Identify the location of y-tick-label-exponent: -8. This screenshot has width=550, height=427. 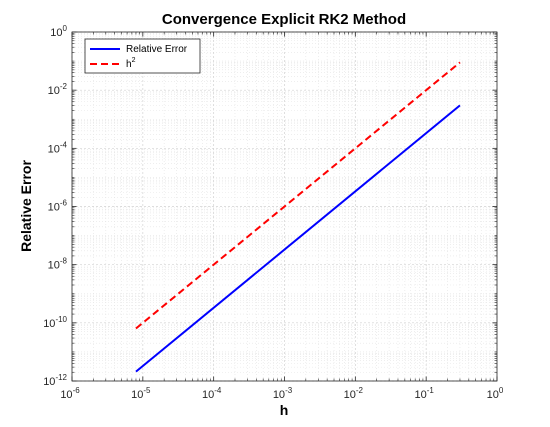
(64, 261).